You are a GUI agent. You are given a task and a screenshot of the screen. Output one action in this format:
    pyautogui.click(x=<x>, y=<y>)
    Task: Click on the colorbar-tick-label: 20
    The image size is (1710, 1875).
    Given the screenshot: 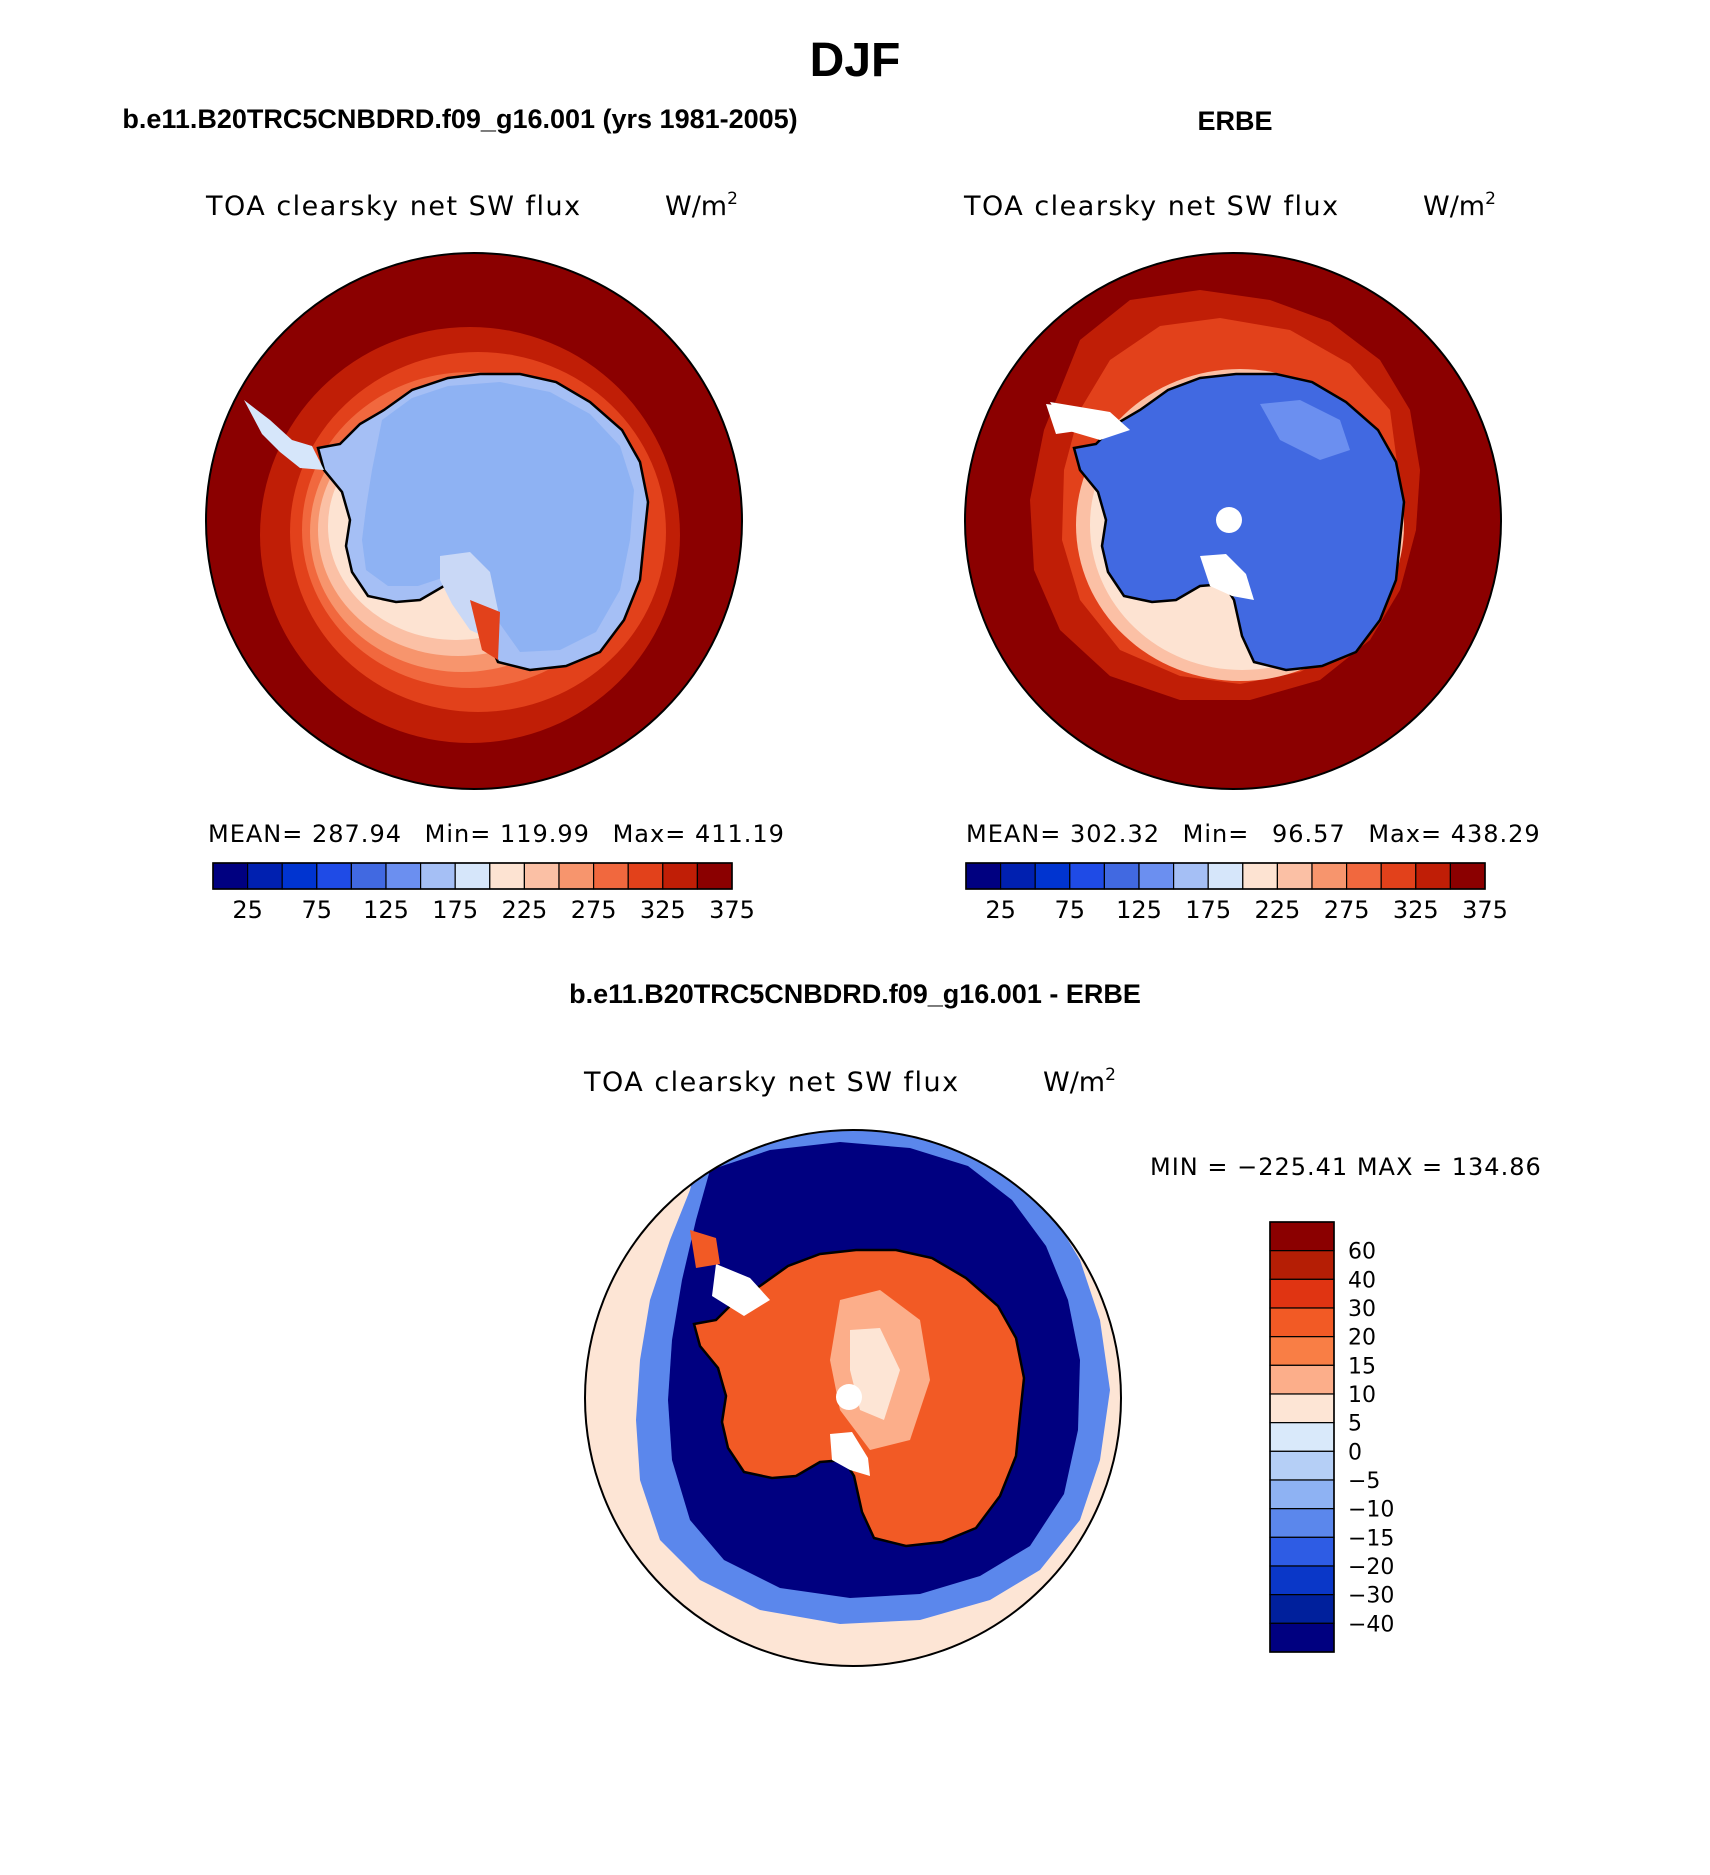 What is the action you would take?
    pyautogui.click(x=1362, y=1338)
    